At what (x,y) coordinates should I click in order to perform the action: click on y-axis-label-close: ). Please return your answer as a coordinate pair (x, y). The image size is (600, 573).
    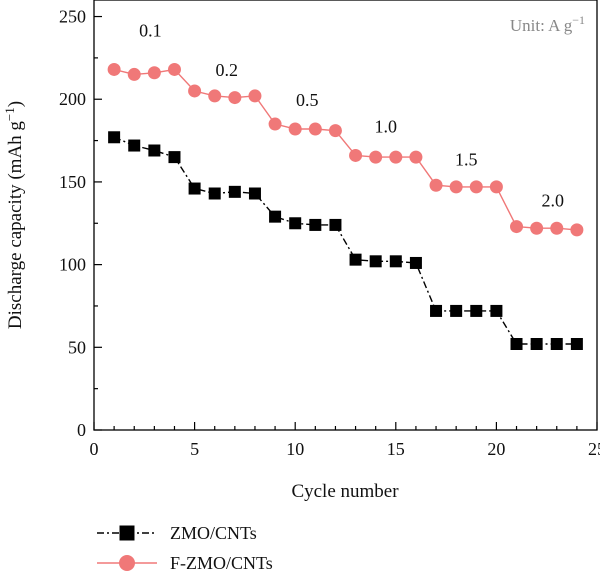
    Looking at the image, I should click on (15, 104).